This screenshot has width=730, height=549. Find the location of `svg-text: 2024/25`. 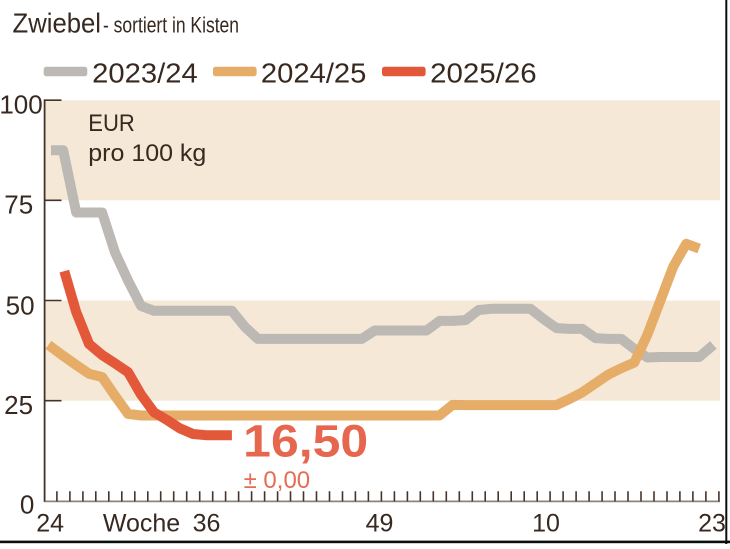

svg-text: 2024/25 is located at coordinates (314, 73).